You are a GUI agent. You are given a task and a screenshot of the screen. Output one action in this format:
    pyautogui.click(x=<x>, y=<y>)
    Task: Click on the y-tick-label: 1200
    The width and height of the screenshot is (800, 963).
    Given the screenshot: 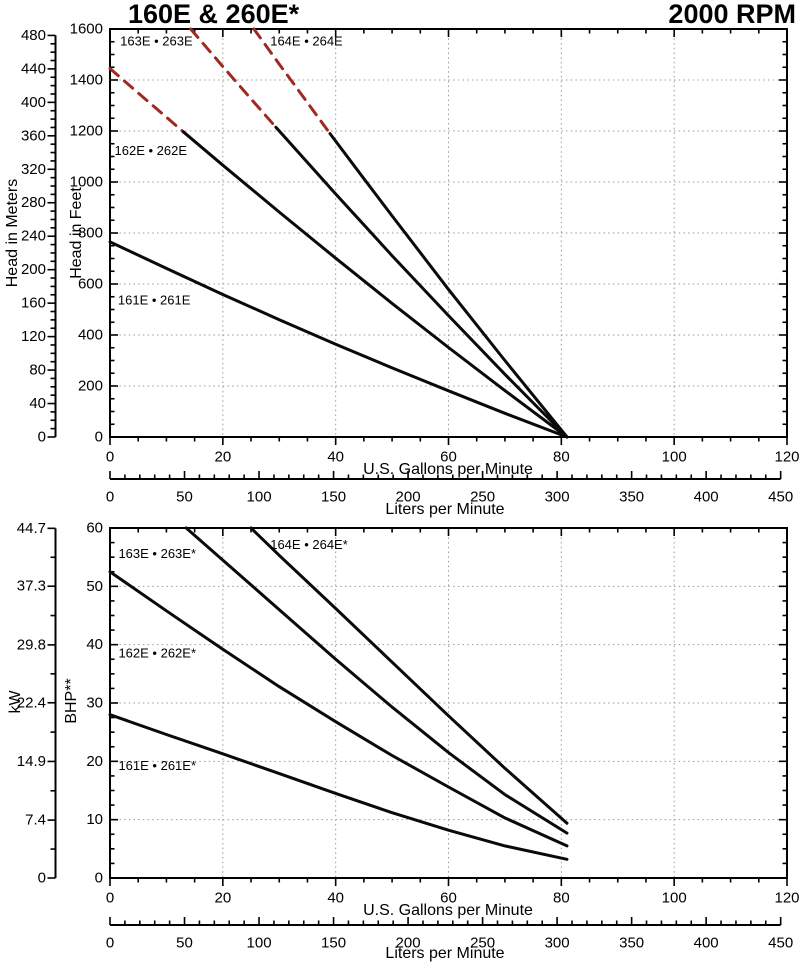 What is the action you would take?
    pyautogui.click(x=86, y=131)
    